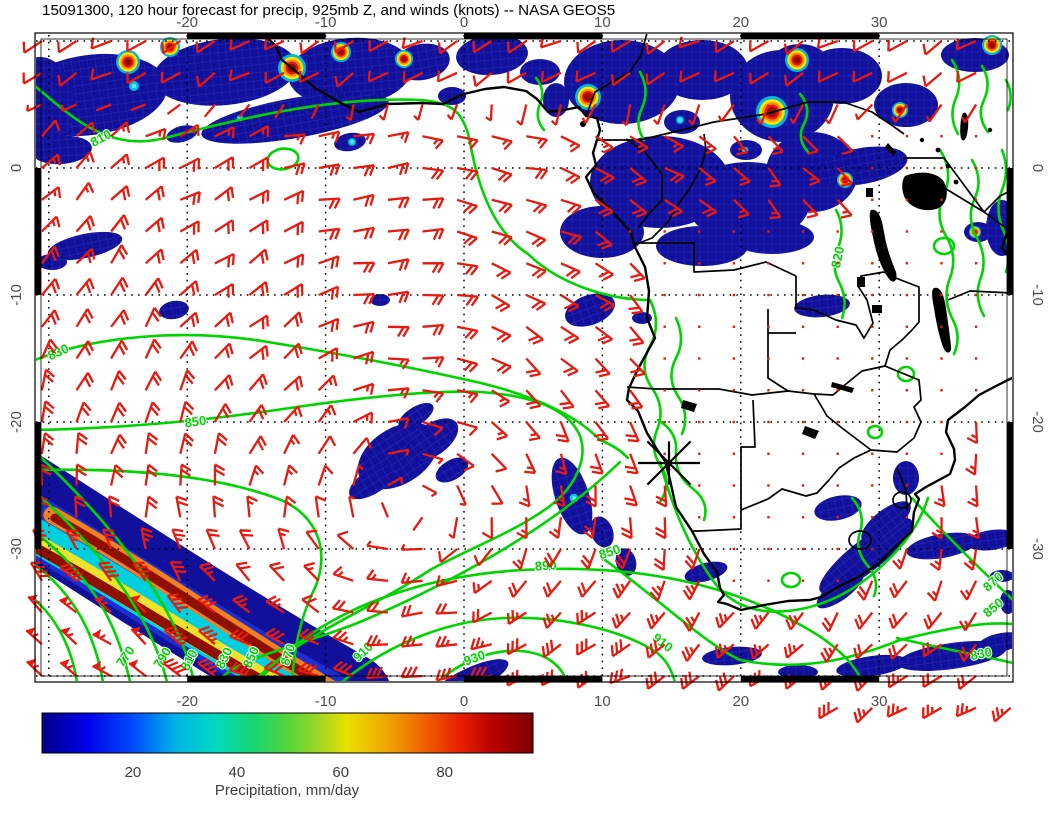 The image size is (1056, 821). What do you see at coordinates (16, 295) in the screenshot?
I see `lat-tick-label-left: -10` at bounding box center [16, 295].